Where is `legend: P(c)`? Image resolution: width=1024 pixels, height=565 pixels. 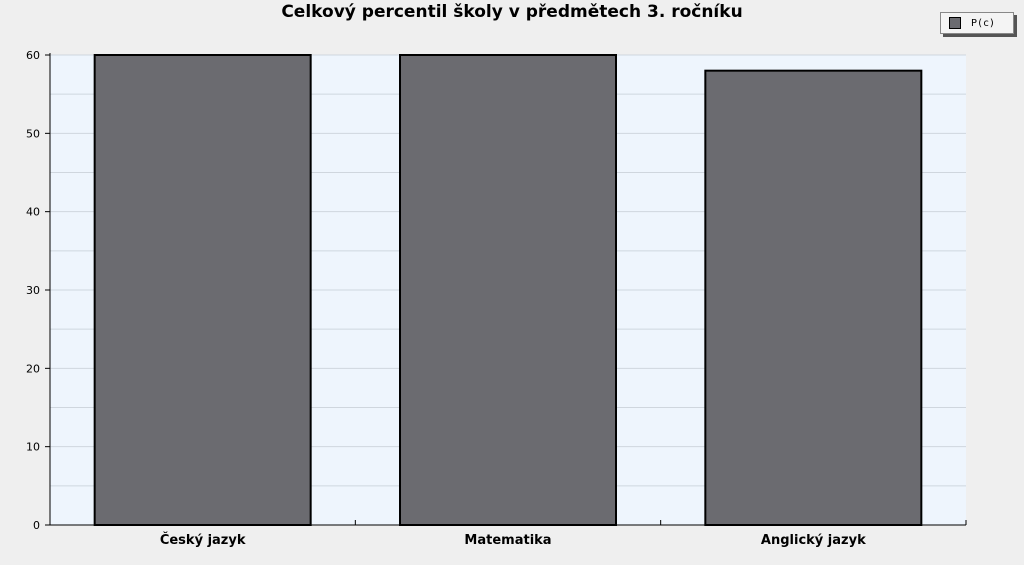
legend: P(c) is located at coordinates (977, 23).